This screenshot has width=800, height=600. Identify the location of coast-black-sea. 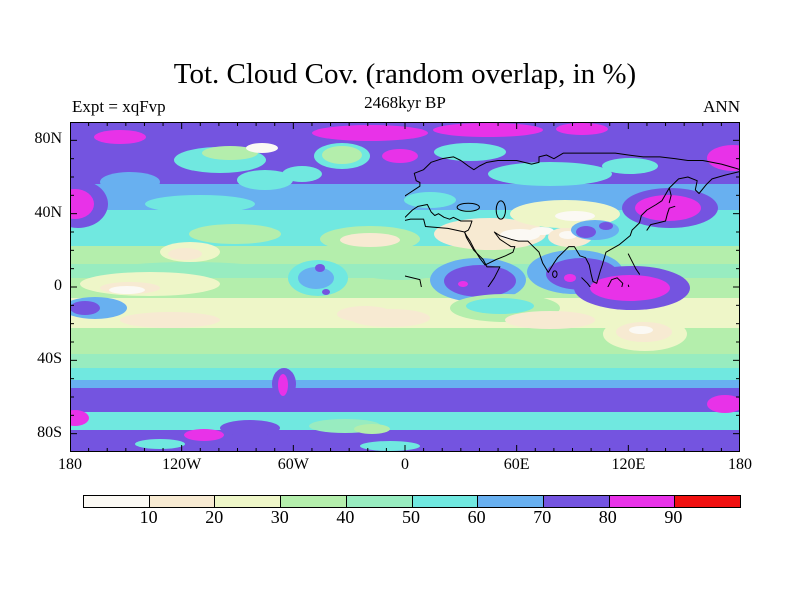
(468, 207).